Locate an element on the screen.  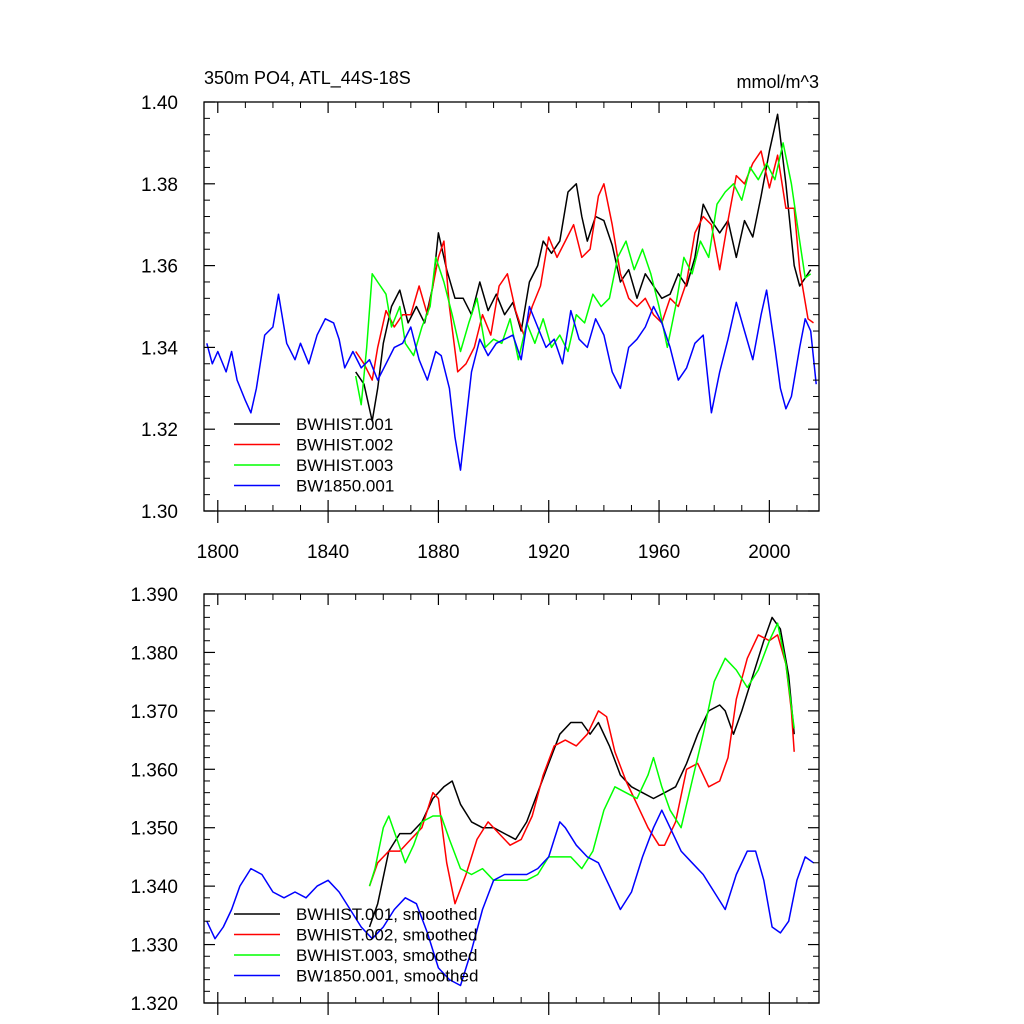
bottom-y-tick-label: 1.390 is located at coordinates (154, 595).